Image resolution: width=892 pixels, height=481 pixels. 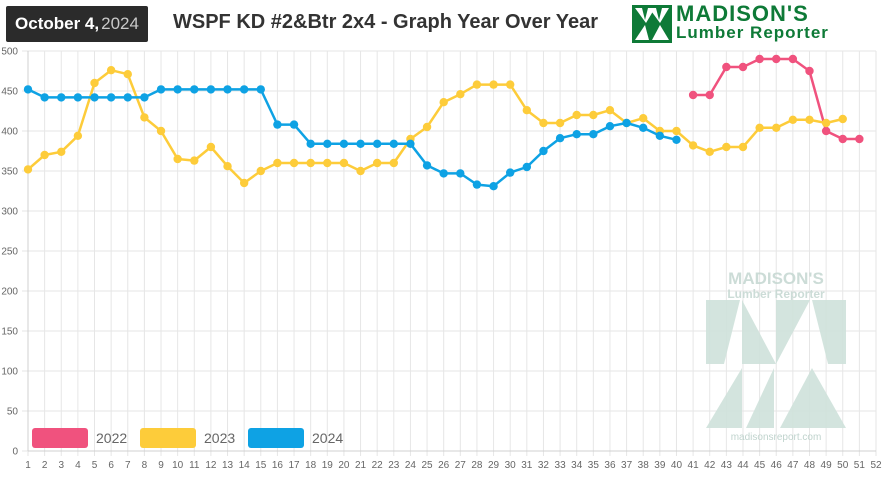 What do you see at coordinates (15, 452) in the screenshot?
I see `y-tick-label: 0` at bounding box center [15, 452].